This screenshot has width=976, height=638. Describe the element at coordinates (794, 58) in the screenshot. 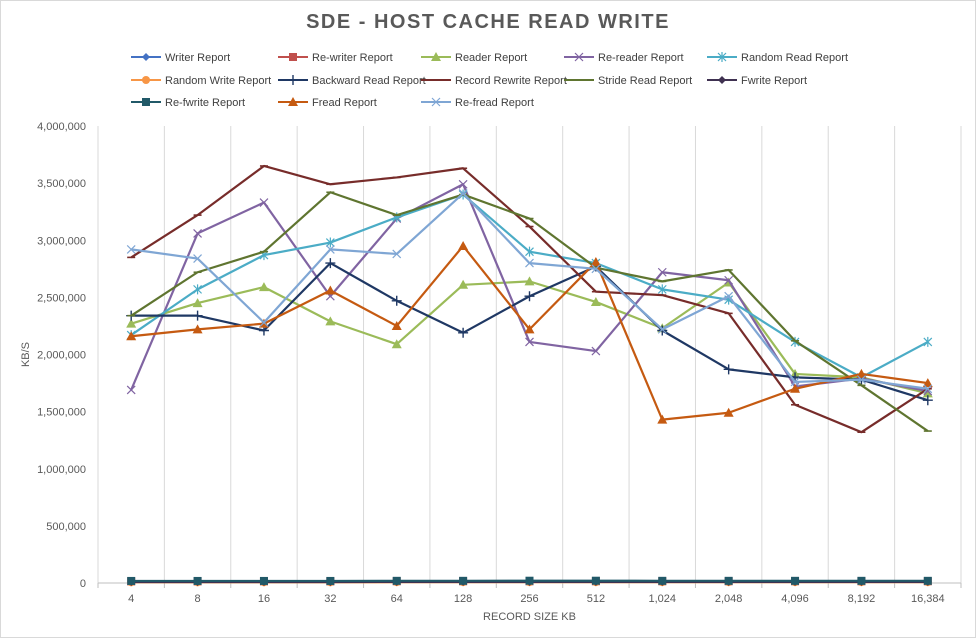

I see `legend-entry: Random Read Report` at that location.